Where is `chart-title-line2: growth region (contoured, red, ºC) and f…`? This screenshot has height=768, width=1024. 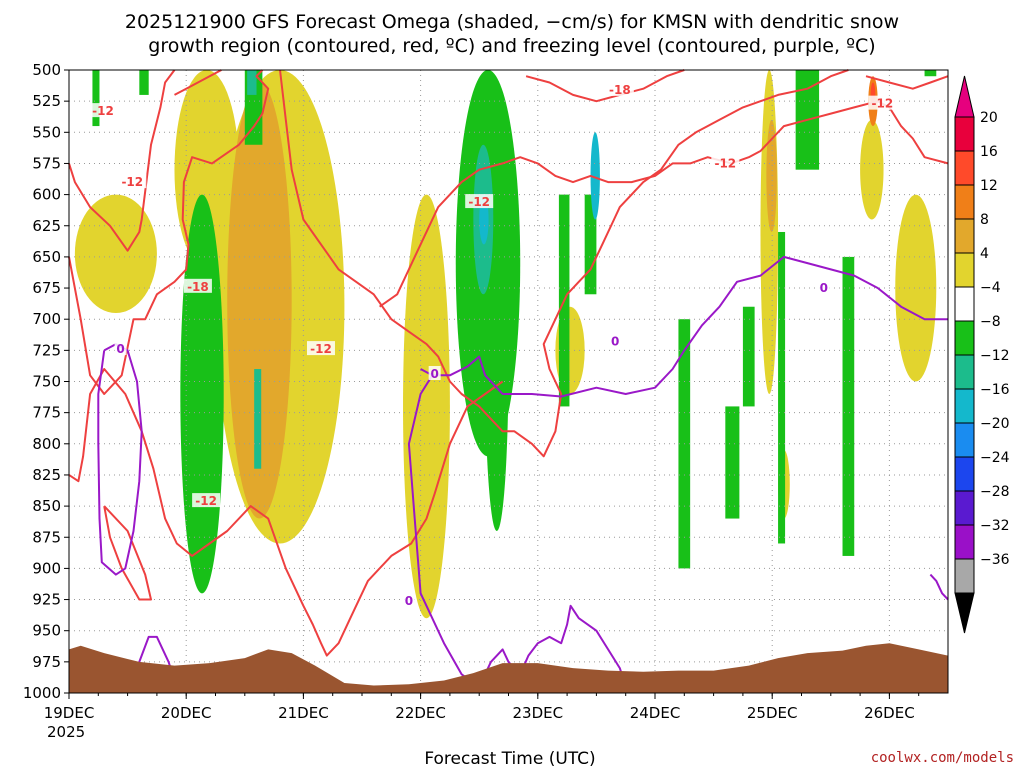 chart-title-line2: growth region (contoured, red, ºC) and f… is located at coordinates (511, 46).